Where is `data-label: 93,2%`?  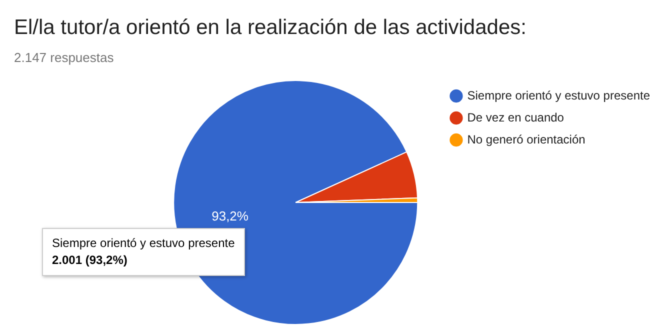
data-label: 93,2% is located at coordinates (230, 216).